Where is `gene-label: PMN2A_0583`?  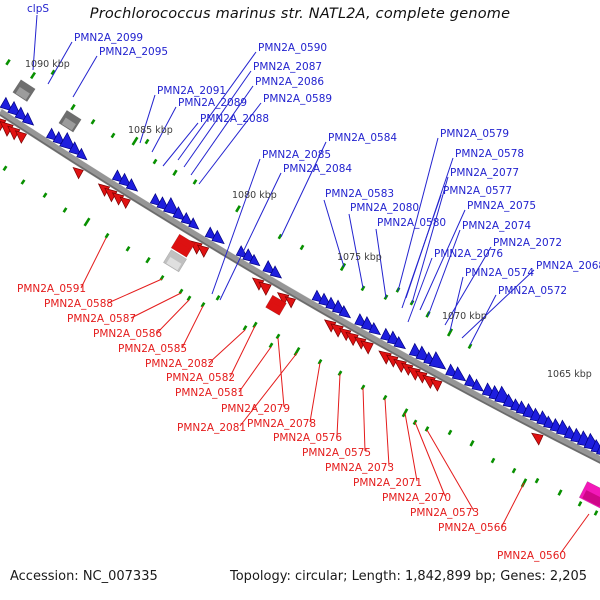
gene-label: PMN2A_0583 is located at coordinates (359, 194).